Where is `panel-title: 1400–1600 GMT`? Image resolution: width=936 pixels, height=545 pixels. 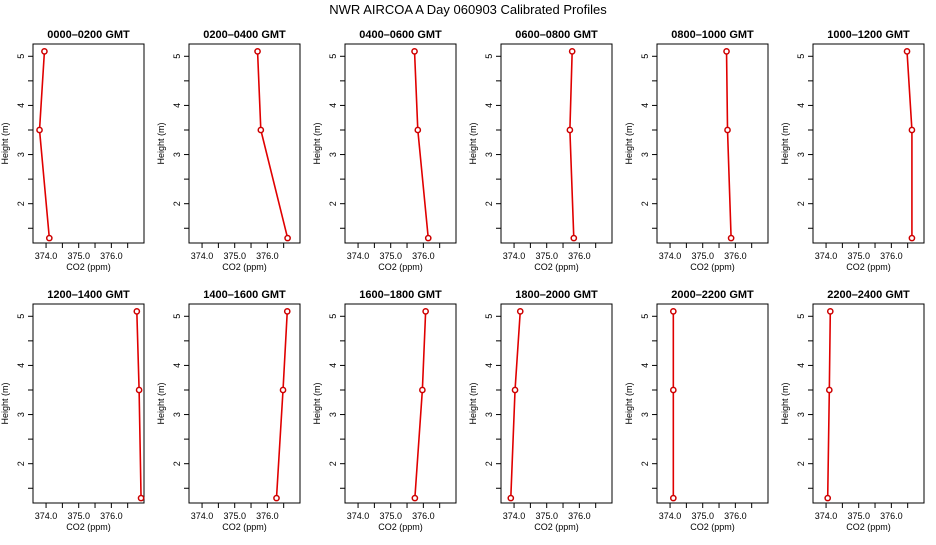
panel-title: 1400–1600 GMT is located at coordinates (244, 295).